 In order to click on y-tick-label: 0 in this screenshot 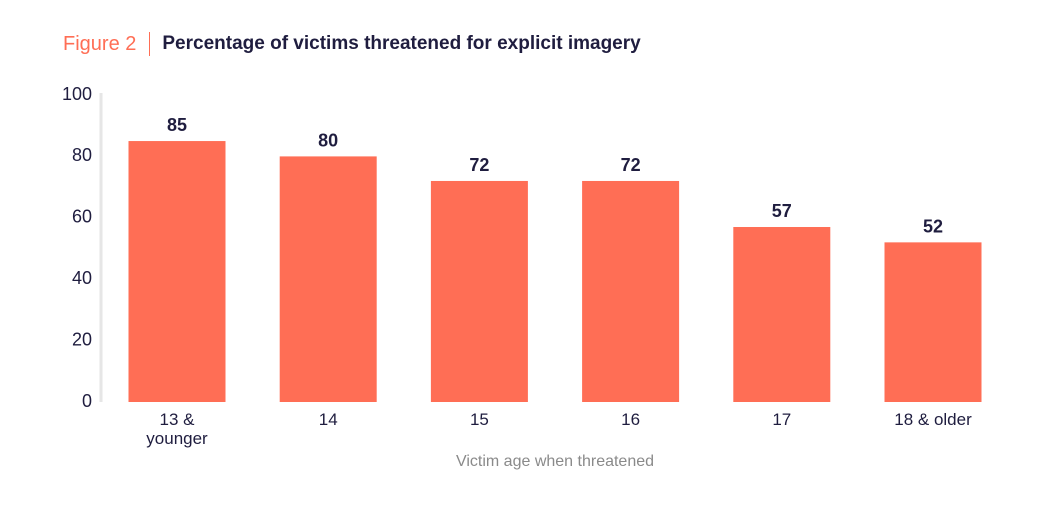, I will do `click(87, 401)`.